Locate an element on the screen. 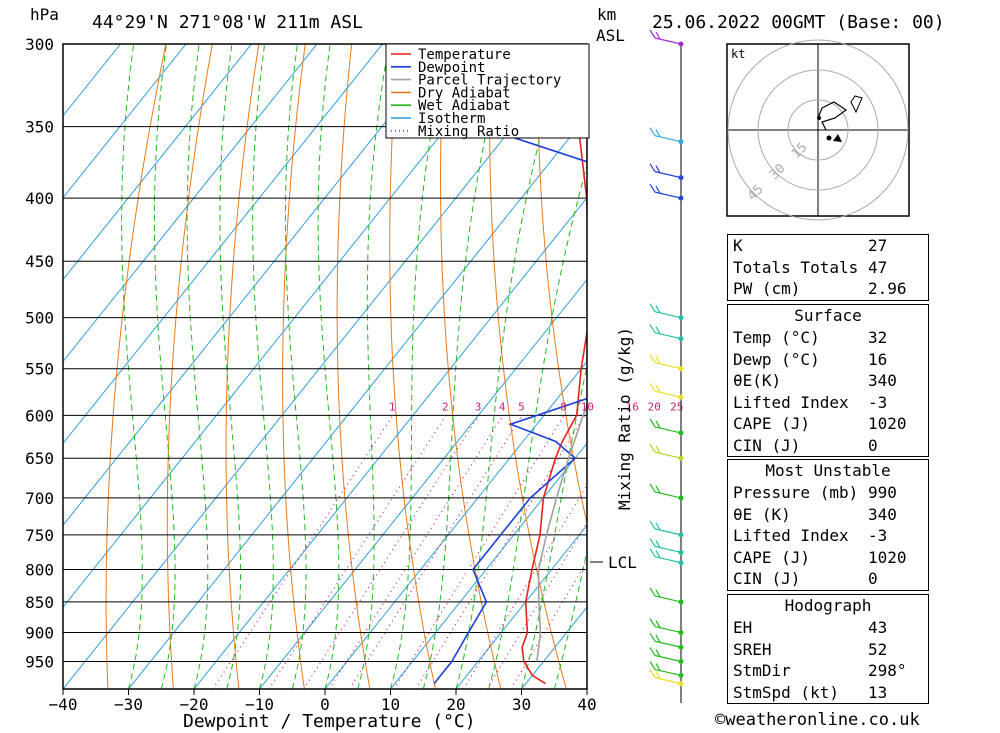 The width and height of the screenshot is (1000, 733). index-label: EH is located at coordinates (743, 627).